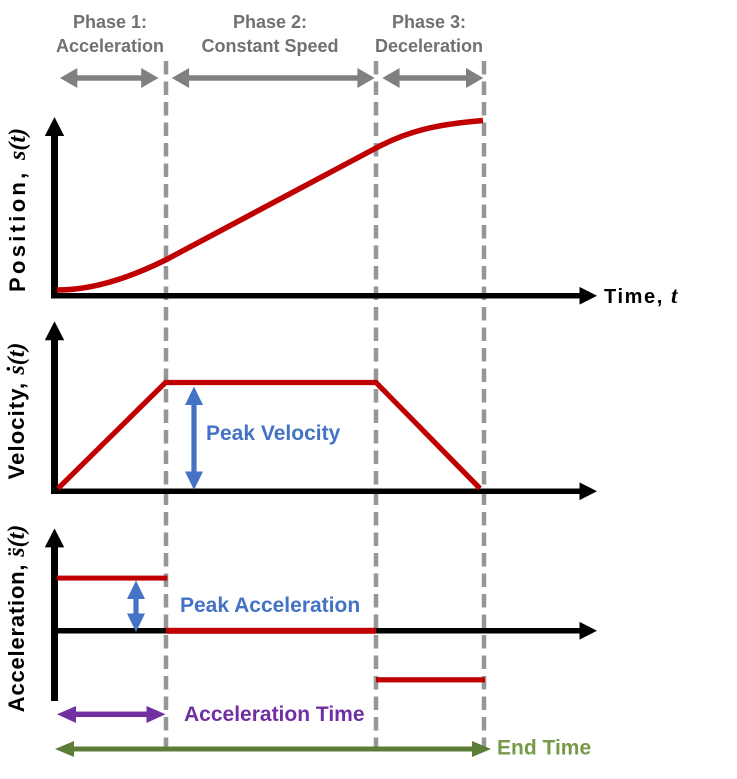 This screenshot has width=737, height=779. I want to click on svg-text: Acceleration, s̈(t), so click(17, 618).